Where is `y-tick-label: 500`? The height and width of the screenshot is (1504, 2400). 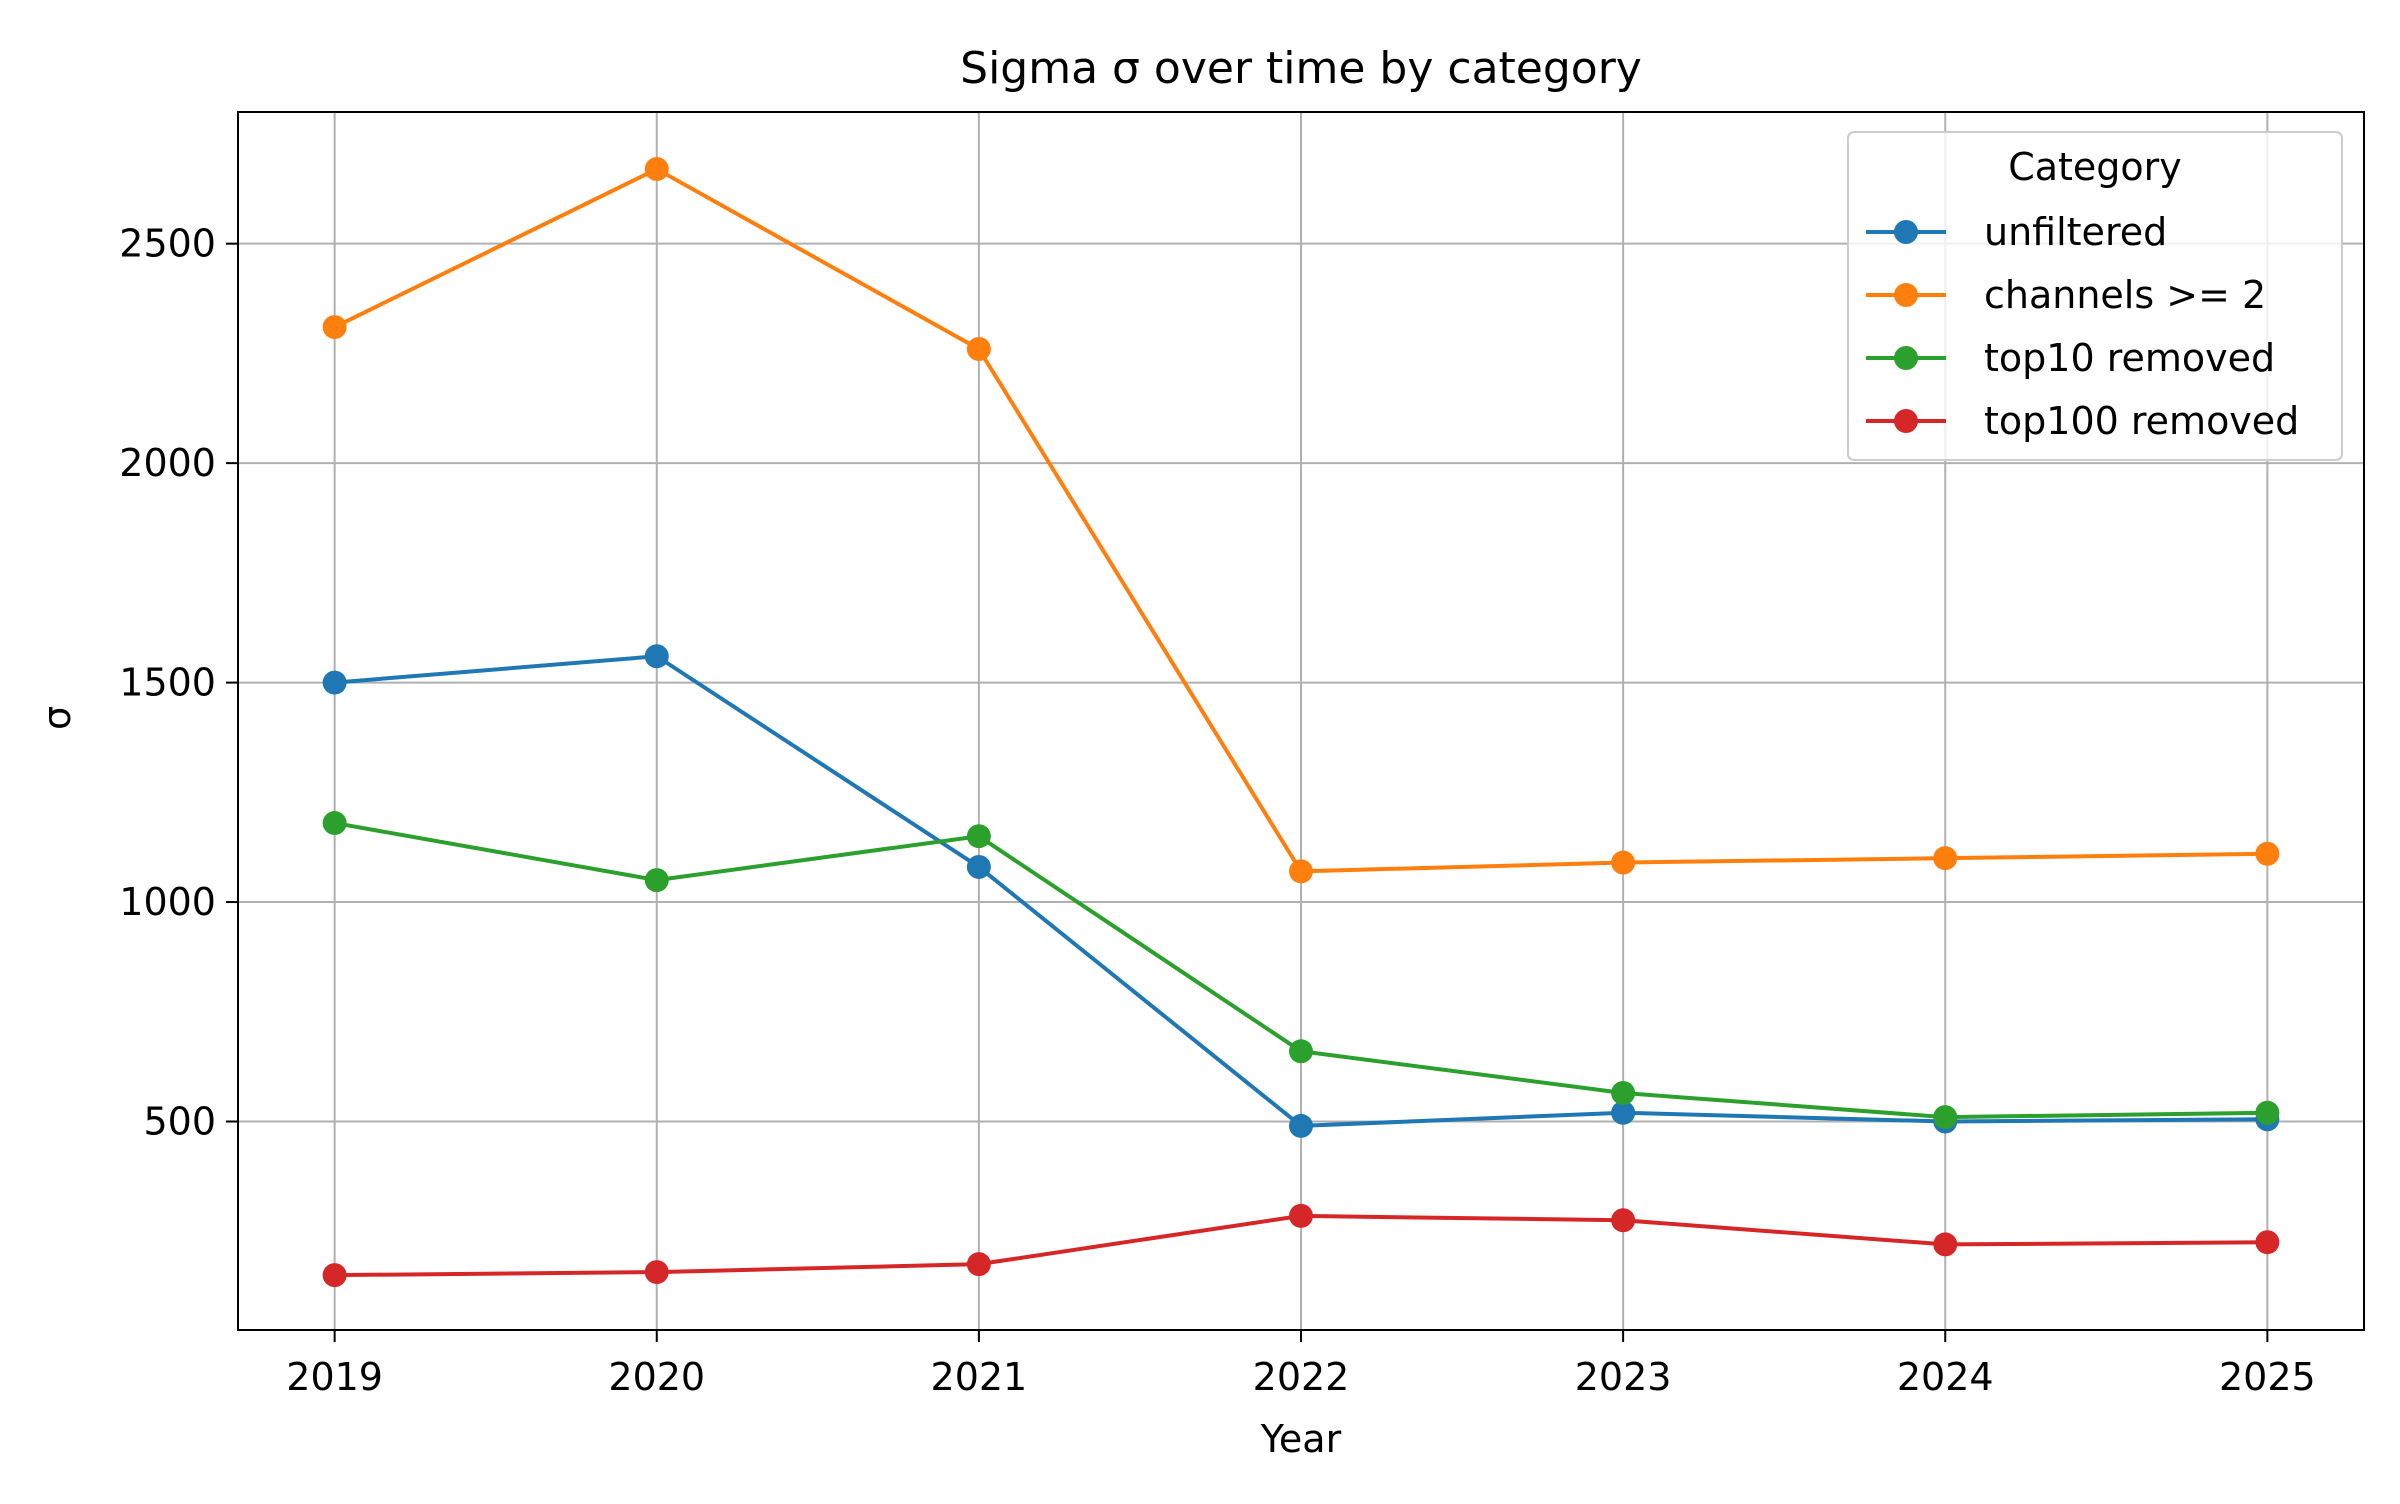
y-tick-label: 500 is located at coordinates (179, 1122).